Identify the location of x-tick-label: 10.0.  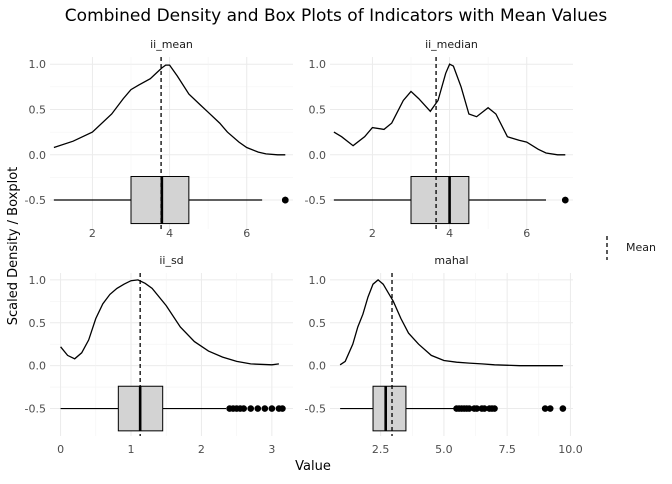
(570, 449).